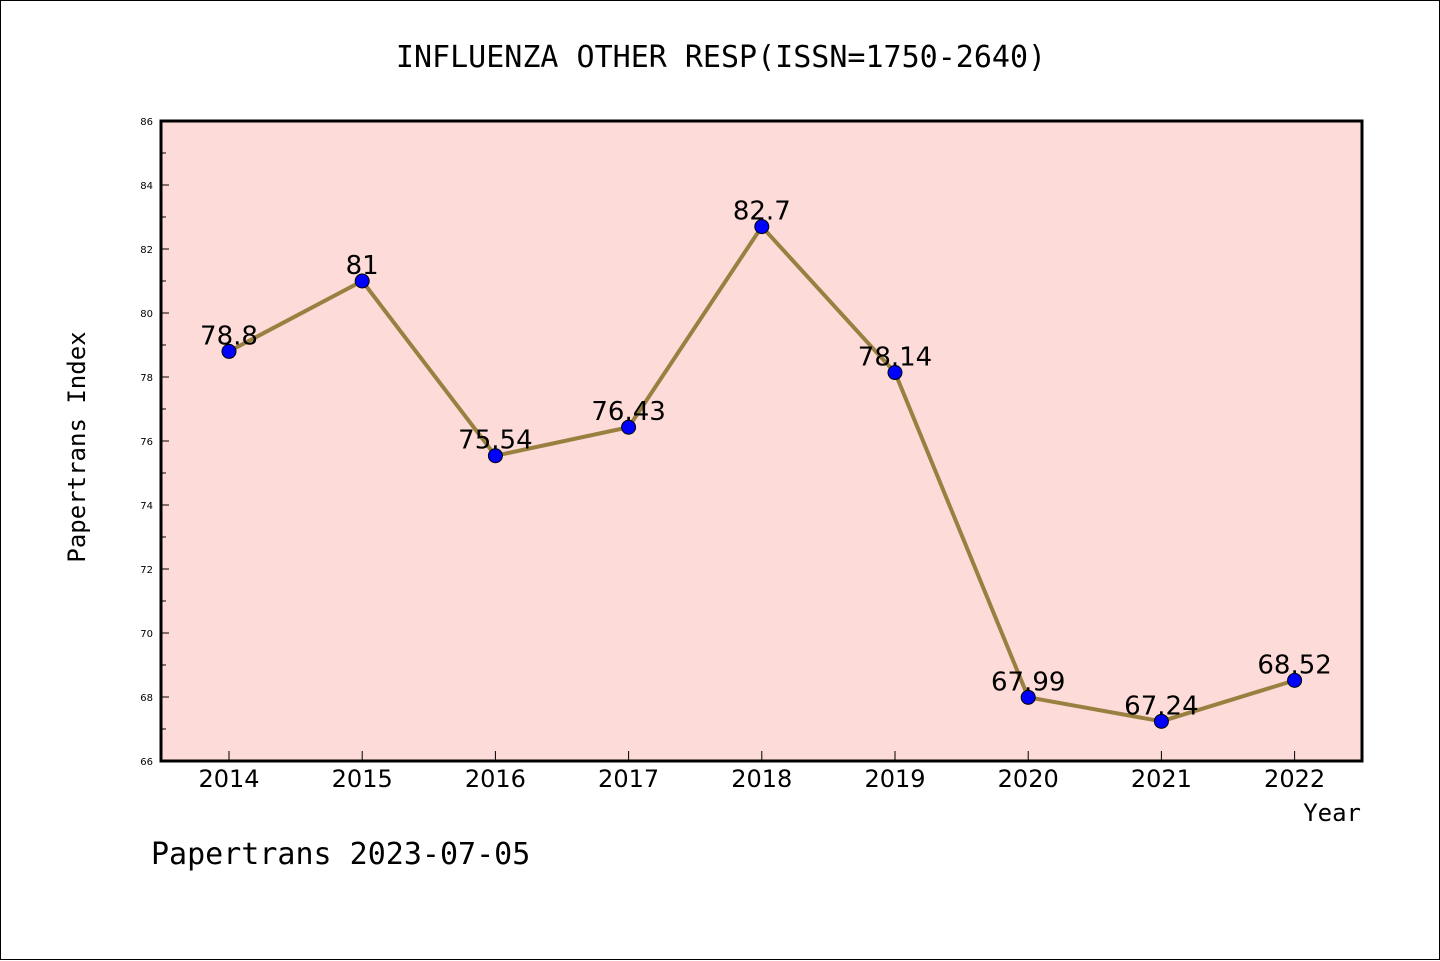 The height and width of the screenshot is (961, 1440). What do you see at coordinates (146, 570) in the screenshot?
I see `y-tick-label: 72` at bounding box center [146, 570].